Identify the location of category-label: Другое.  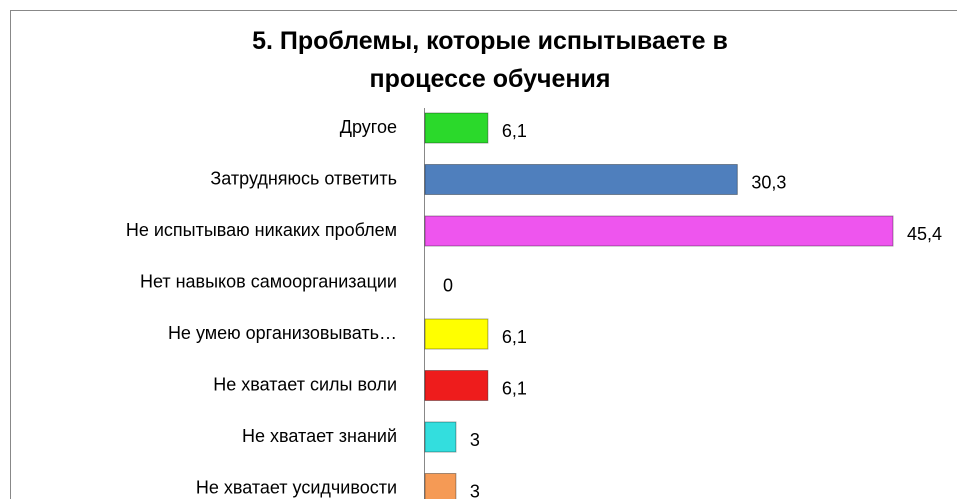
(368, 127).